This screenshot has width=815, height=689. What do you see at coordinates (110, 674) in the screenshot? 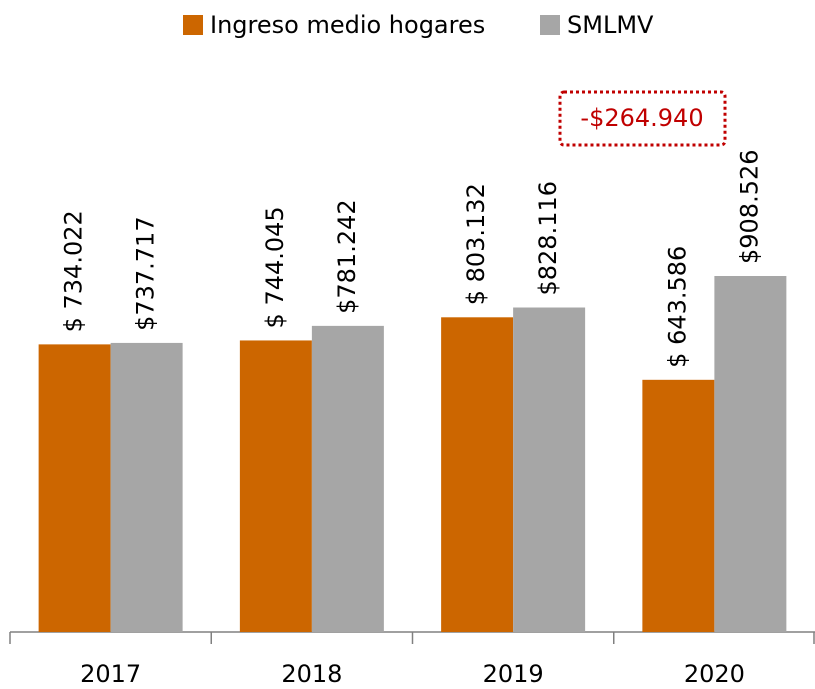
I see `x-tick-label: 2017` at bounding box center [110, 674].